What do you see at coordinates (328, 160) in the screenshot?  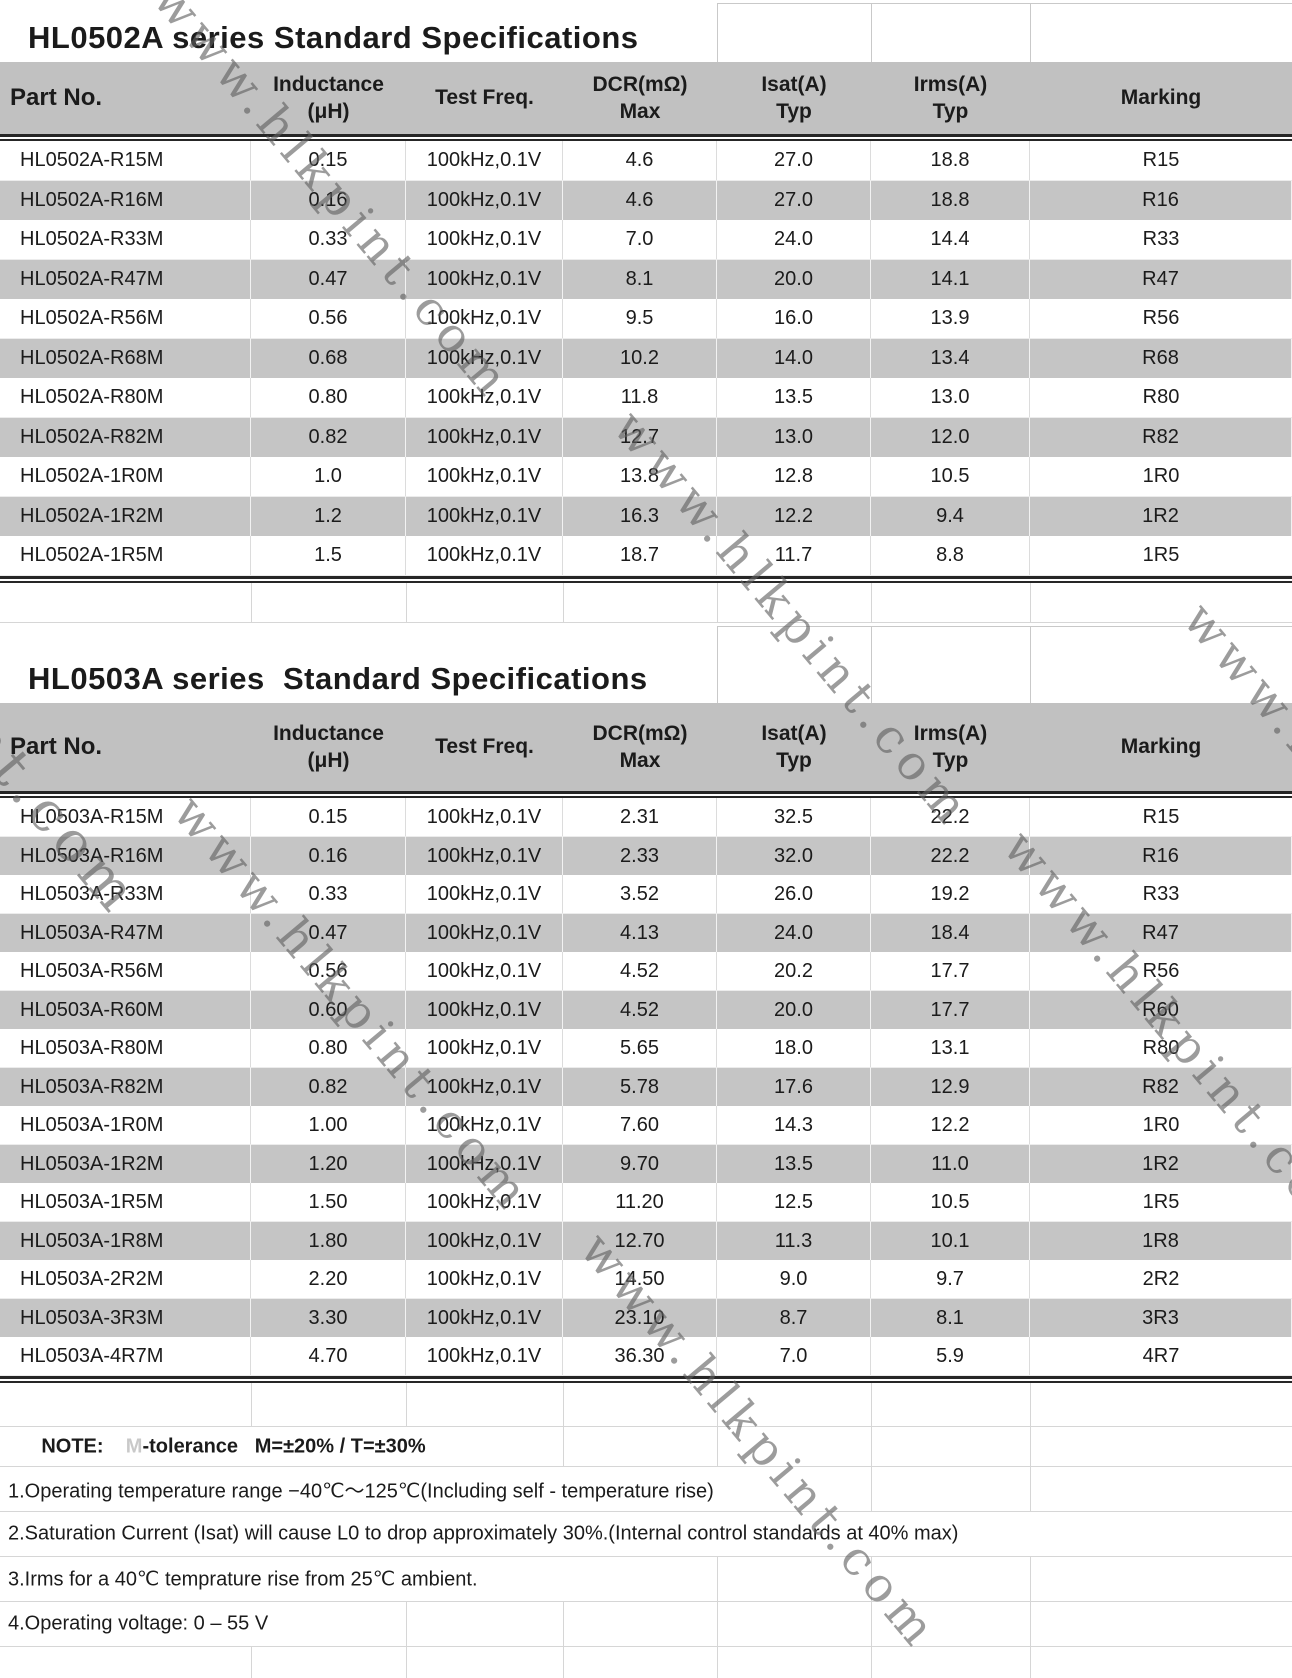 I see `spec-cell-inductance: 0.15` at bounding box center [328, 160].